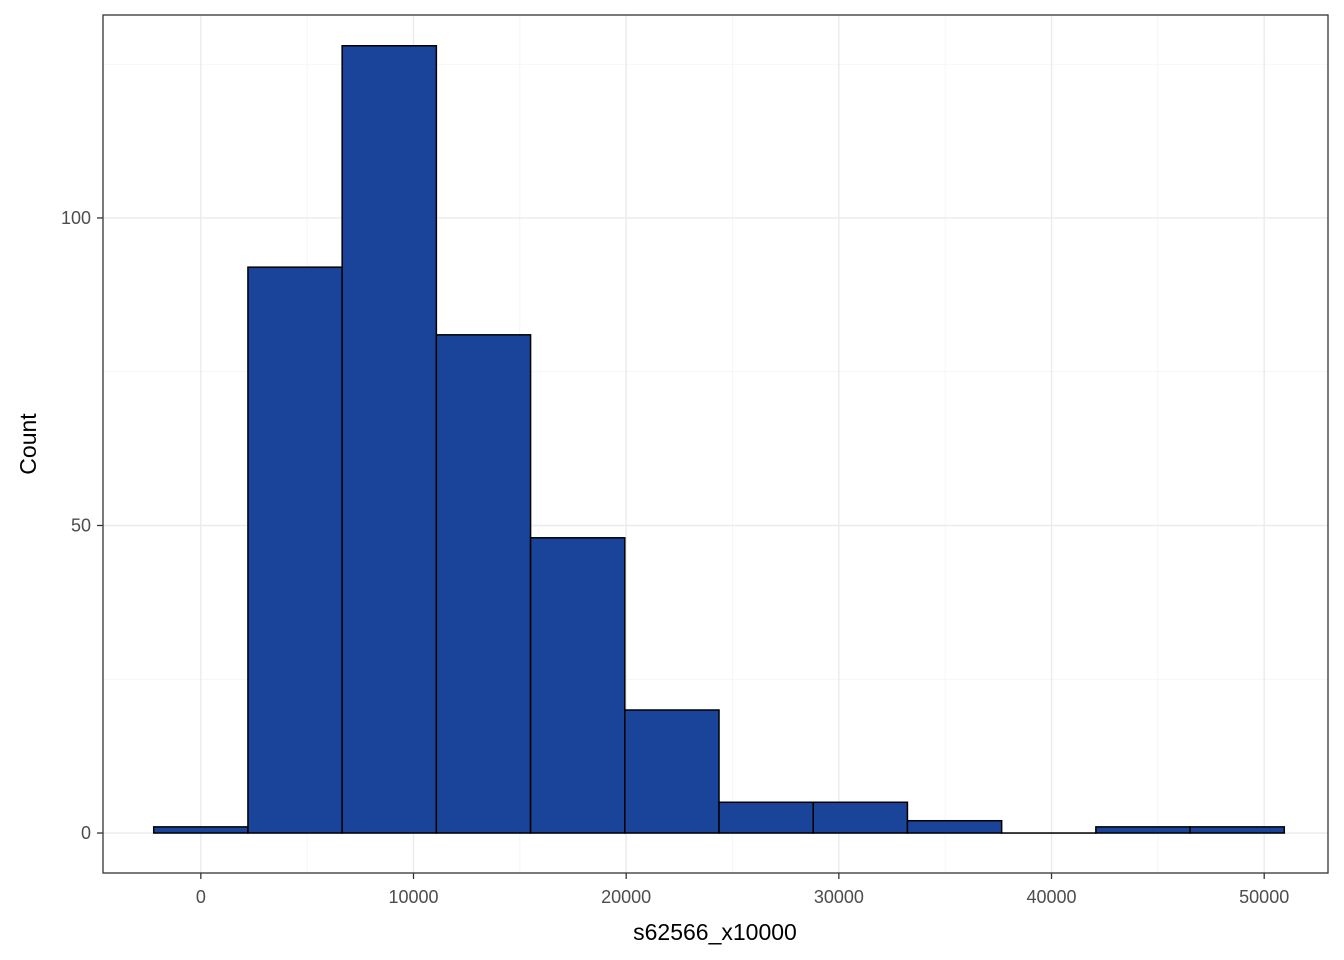  I want to click on x-axis-title: s62566_x10000, so click(715, 932).